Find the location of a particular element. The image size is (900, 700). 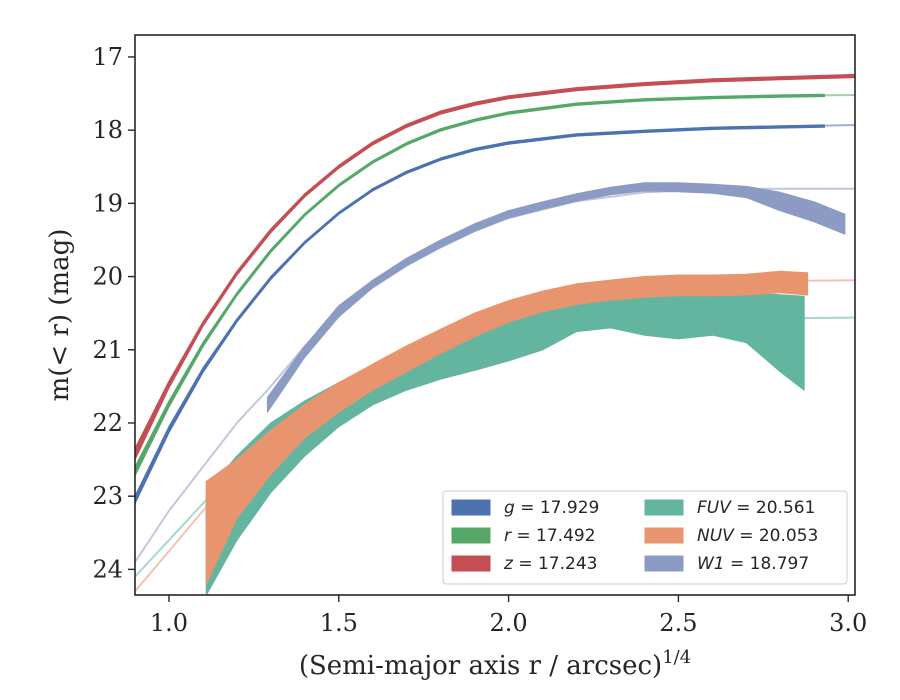

y-tick-label: 19 is located at coordinates (107, 203).